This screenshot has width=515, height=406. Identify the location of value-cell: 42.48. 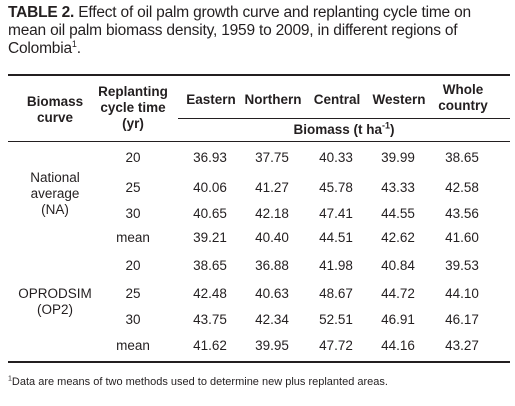
(210, 293).